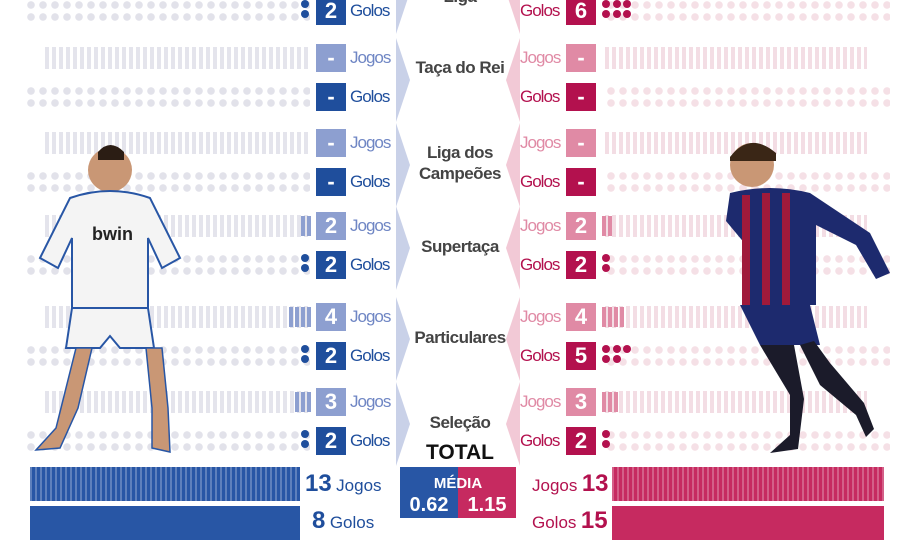  I want to click on ronaldo-total-jogos: 13 Jogos, so click(343, 484).